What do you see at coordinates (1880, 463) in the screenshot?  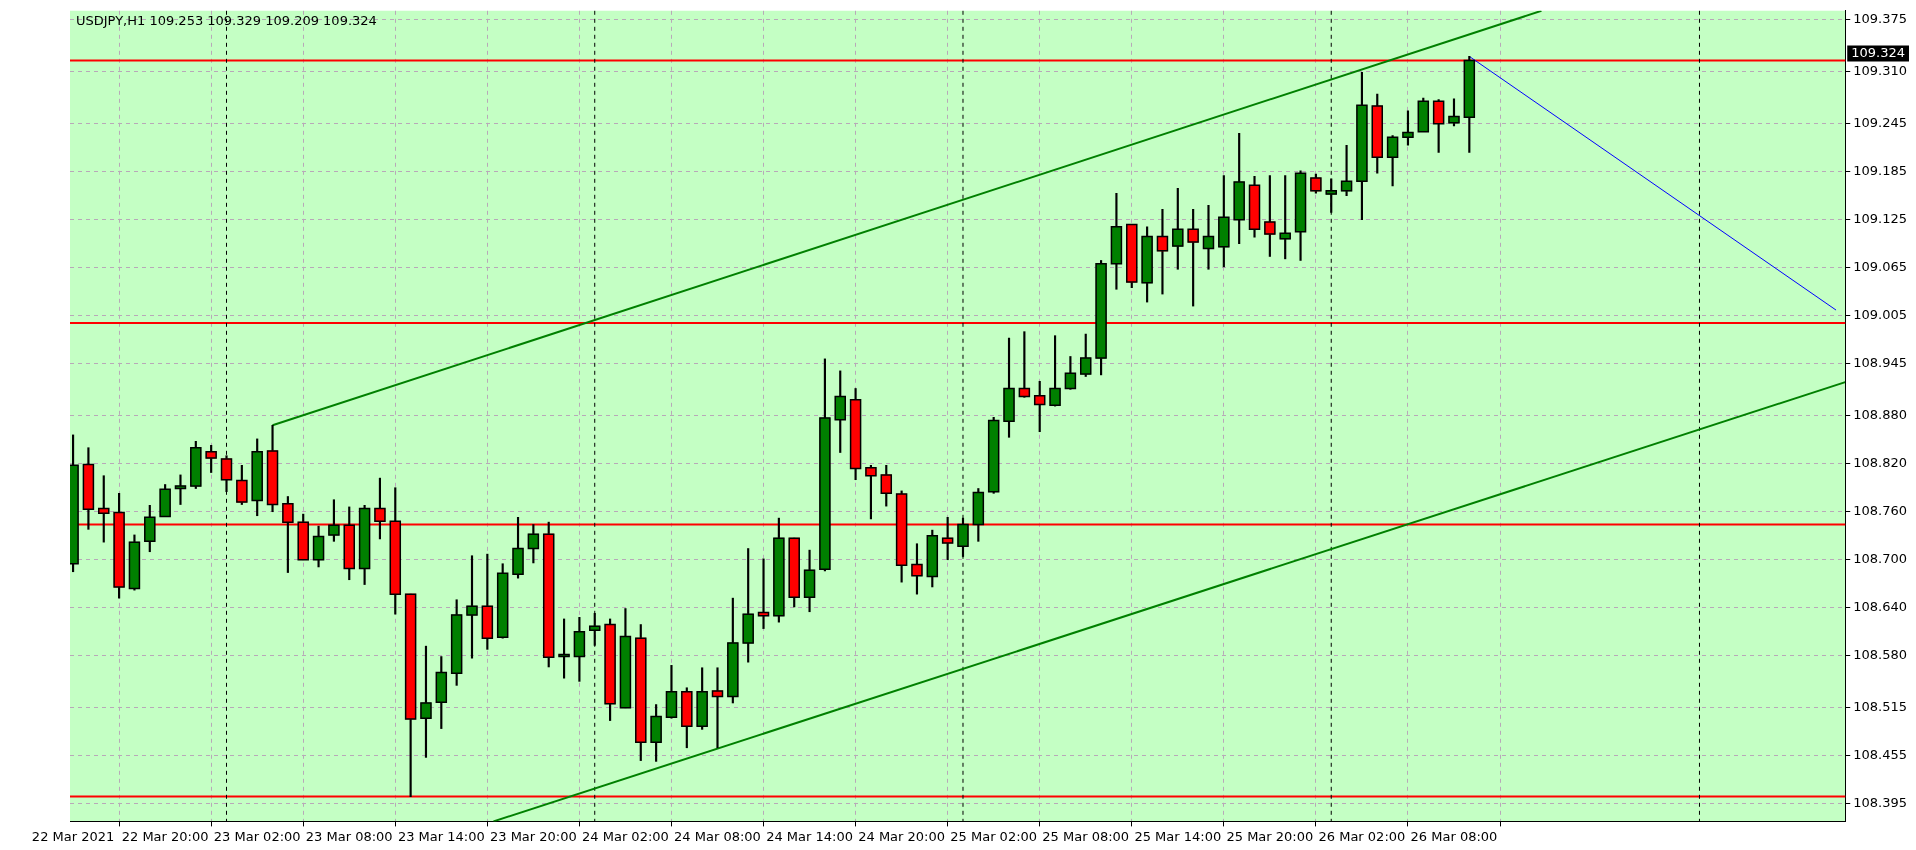 I see `y-tick-label: 108.820` at bounding box center [1880, 463].